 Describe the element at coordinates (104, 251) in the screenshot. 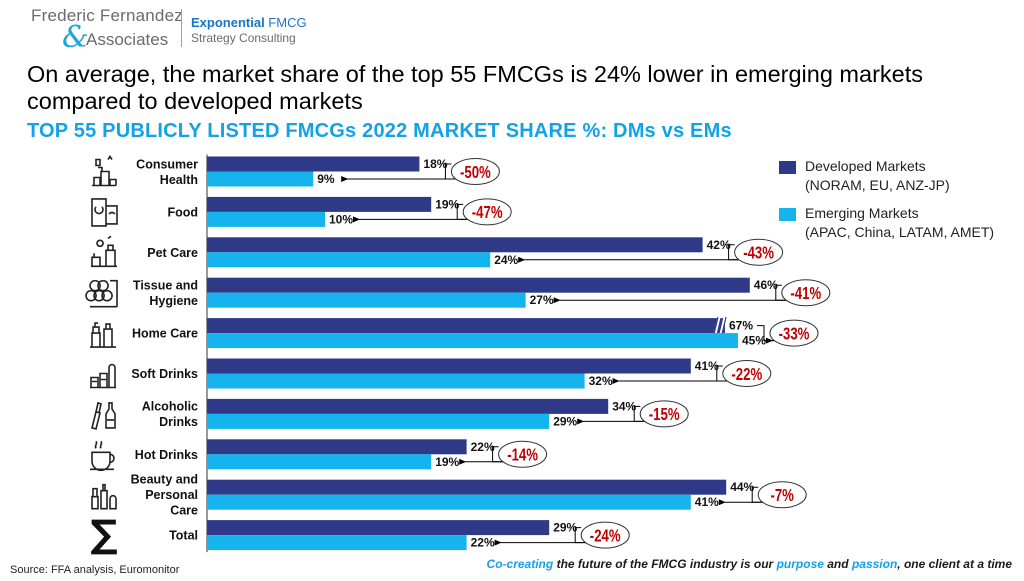

I see `pet-care-icon` at that location.